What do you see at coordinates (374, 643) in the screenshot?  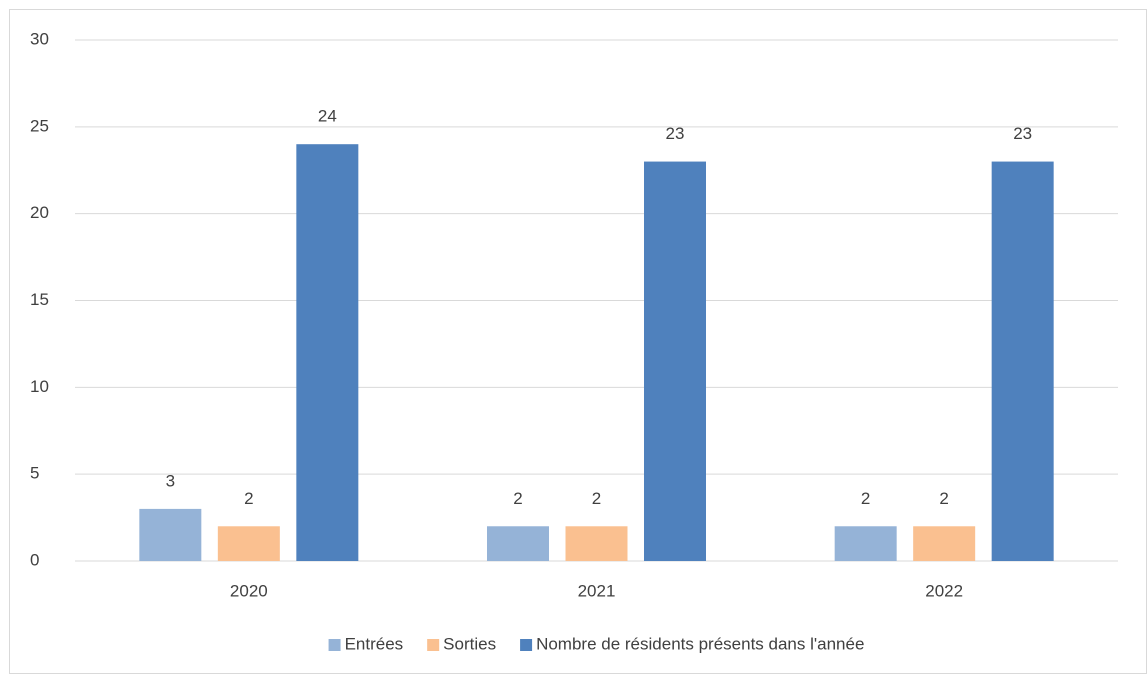 I see `legend-label: Entrées` at bounding box center [374, 643].